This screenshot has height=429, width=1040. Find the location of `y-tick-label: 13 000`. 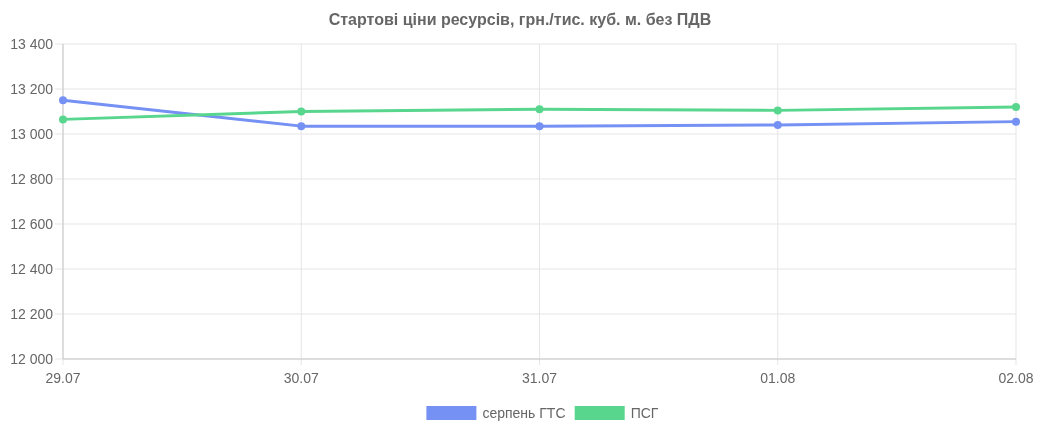

y-tick-label: 13 000 is located at coordinates (32, 133).